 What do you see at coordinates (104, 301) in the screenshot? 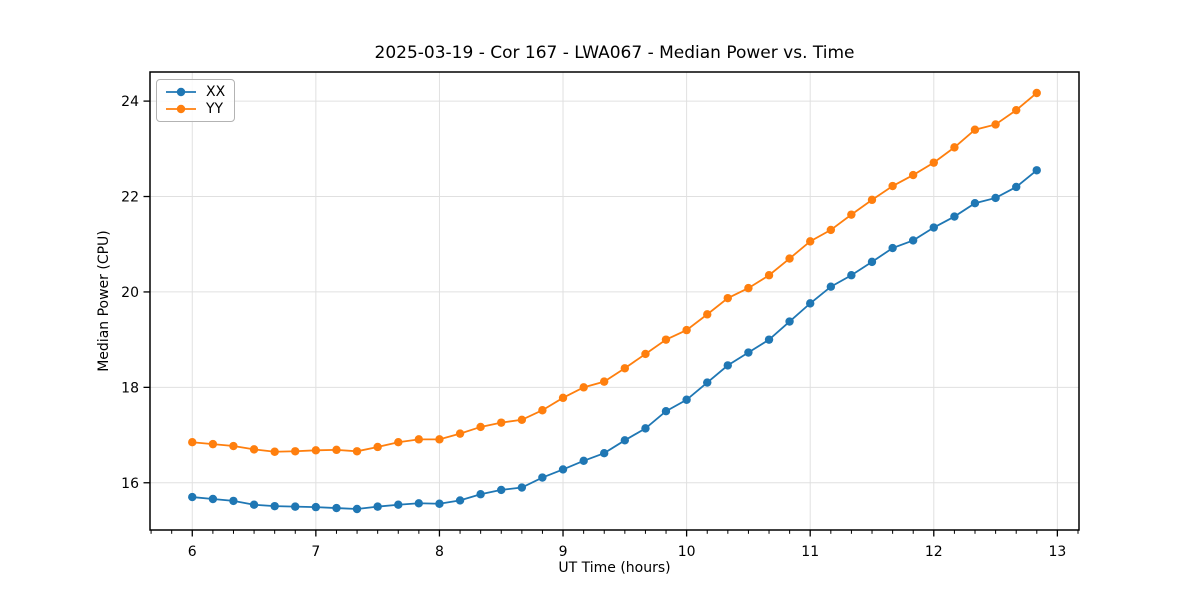
I see `y-axis-label: Median Power (CPU)` at bounding box center [104, 301].